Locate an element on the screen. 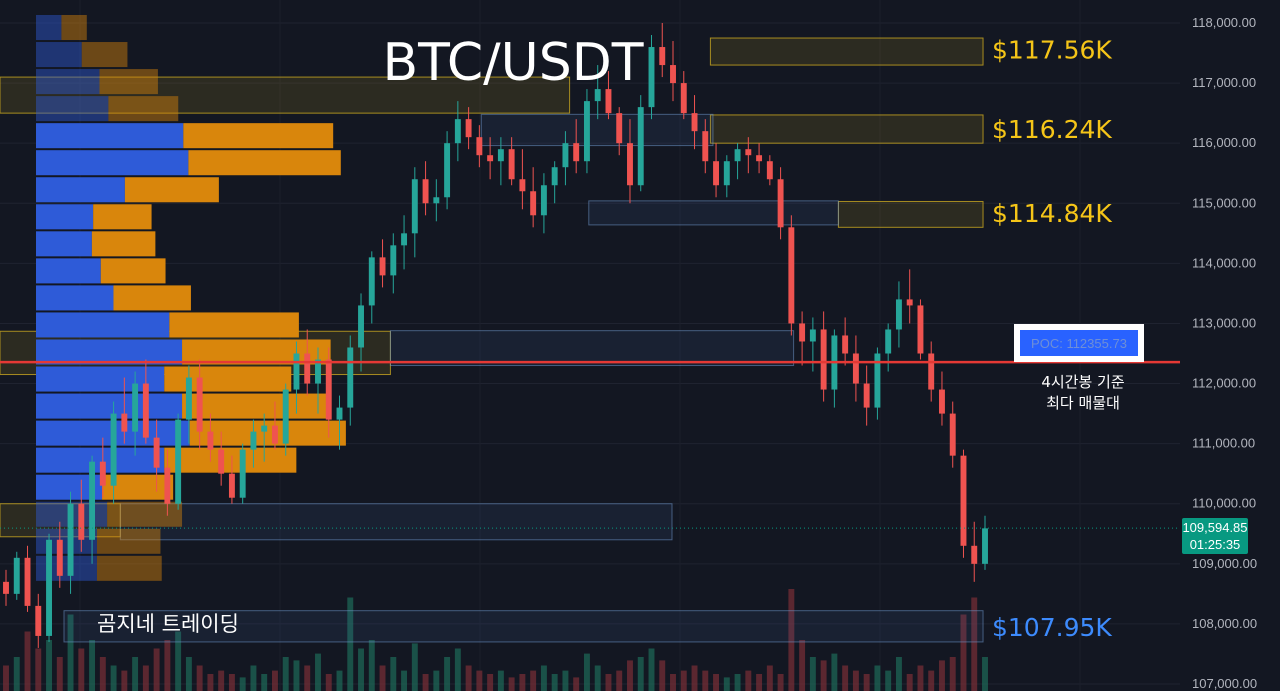  poc-box: POC: 112355.73 is located at coordinates (1079, 343).